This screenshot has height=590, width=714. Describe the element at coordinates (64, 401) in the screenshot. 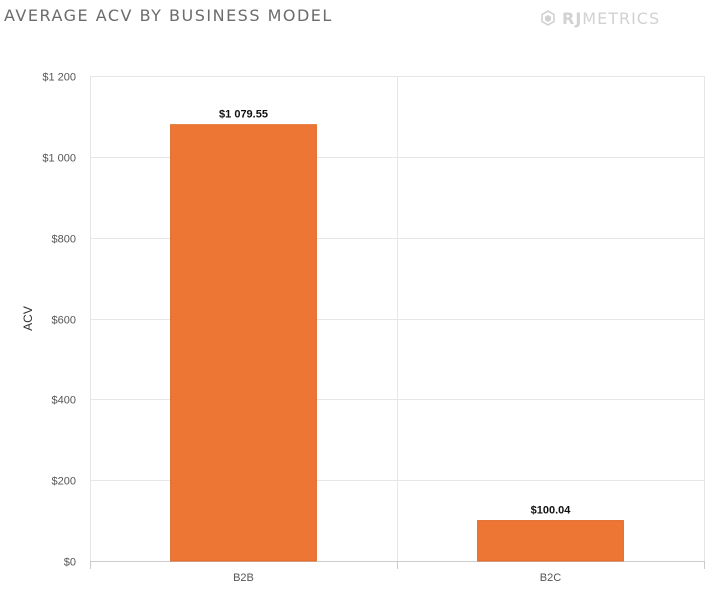

I see `y-tick-label: $400` at that location.